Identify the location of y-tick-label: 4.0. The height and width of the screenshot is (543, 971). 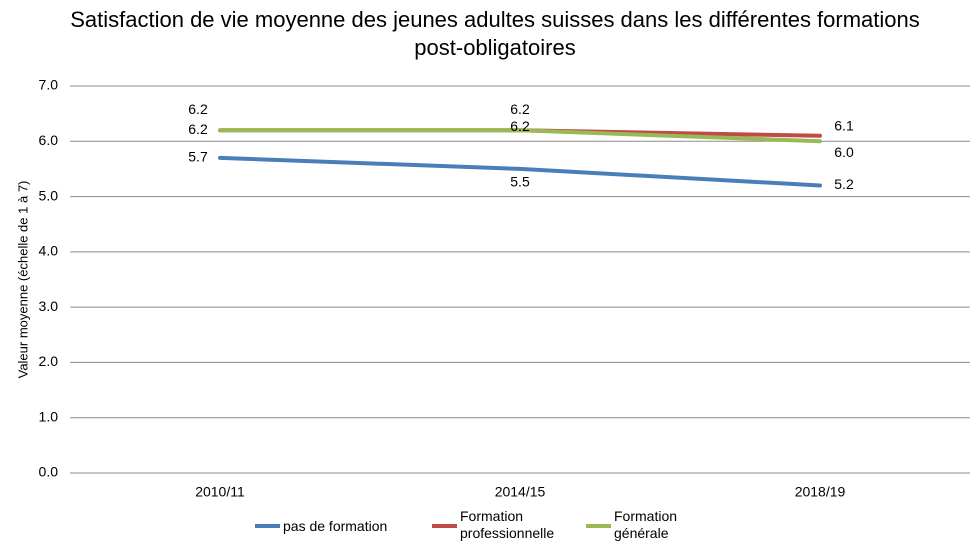
(49, 251).